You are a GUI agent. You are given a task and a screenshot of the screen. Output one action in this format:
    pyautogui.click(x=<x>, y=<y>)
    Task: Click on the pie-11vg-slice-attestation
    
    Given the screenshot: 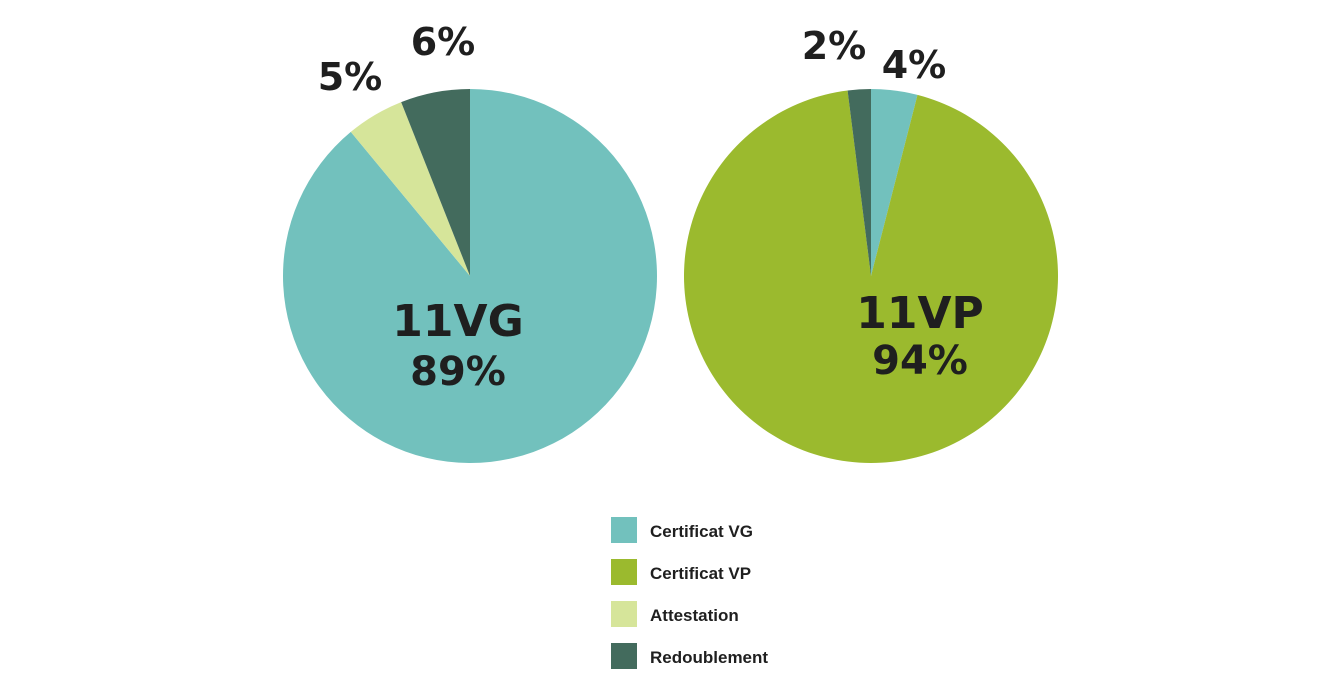 What is the action you would take?
    pyautogui.click(x=410, y=189)
    